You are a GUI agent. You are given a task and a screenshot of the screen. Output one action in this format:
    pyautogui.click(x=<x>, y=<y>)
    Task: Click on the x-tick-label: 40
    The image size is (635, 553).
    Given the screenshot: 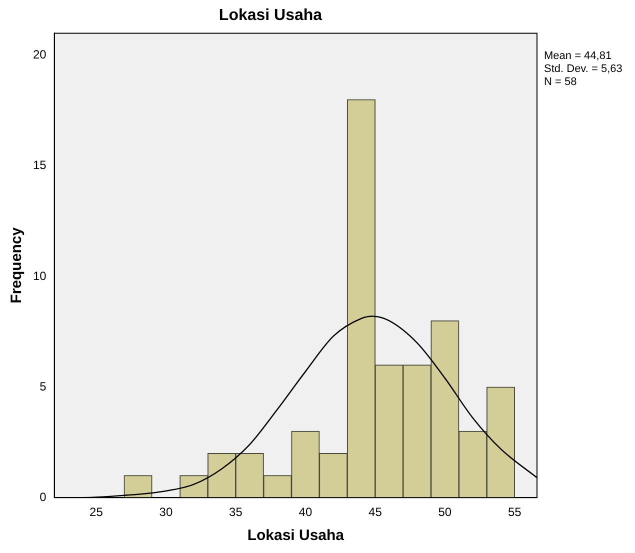 What is the action you would take?
    pyautogui.click(x=305, y=512)
    